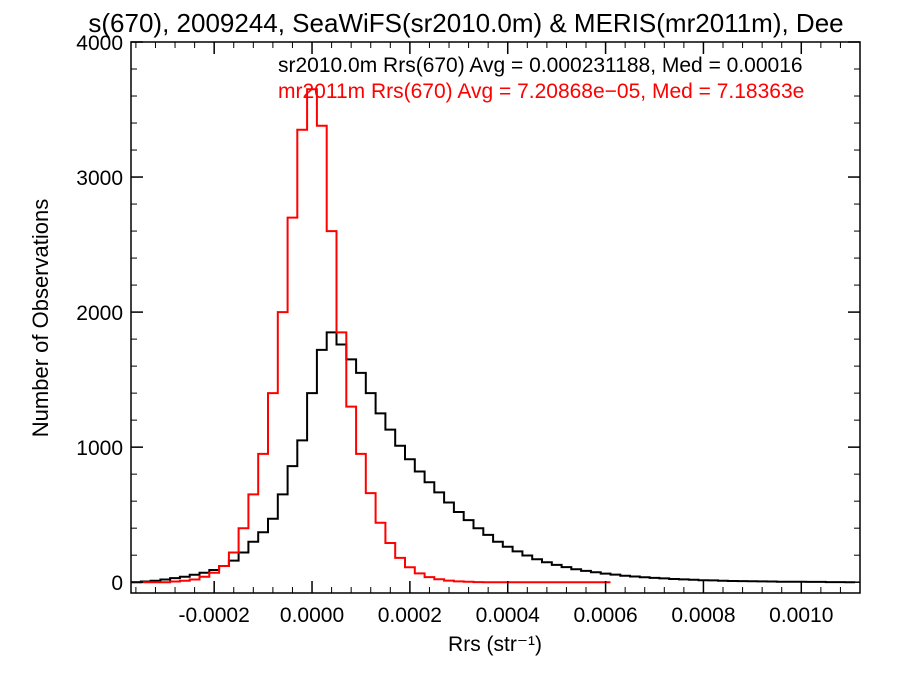 The image size is (900, 675). Describe the element at coordinates (495, 644) in the screenshot. I see `x-axis-label: Rrs (str⁻¹)` at that location.